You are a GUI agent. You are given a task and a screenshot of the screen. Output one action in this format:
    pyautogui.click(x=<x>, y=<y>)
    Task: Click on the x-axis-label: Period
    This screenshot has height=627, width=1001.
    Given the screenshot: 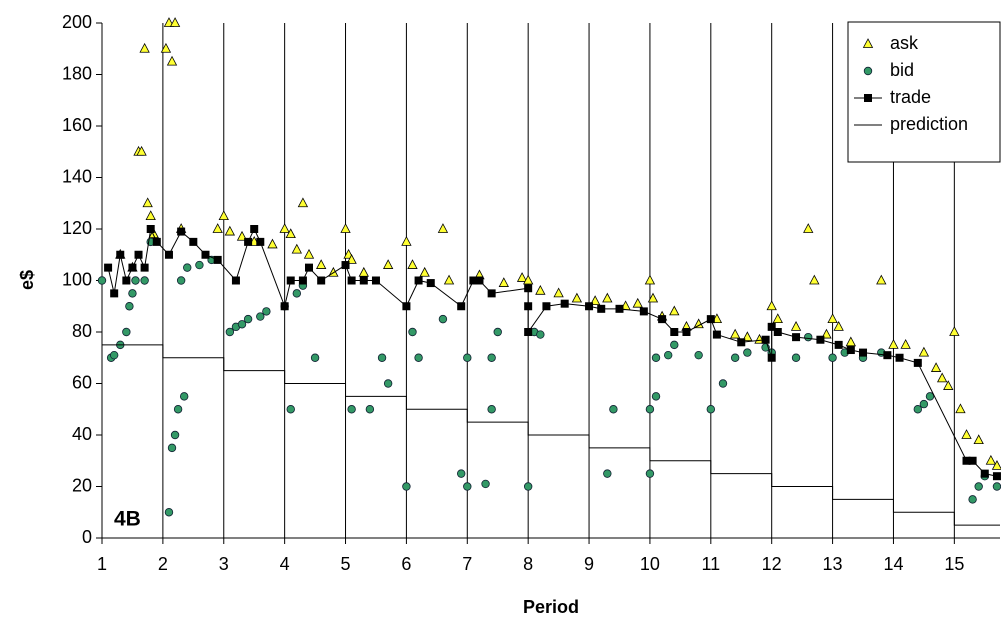 What is the action you would take?
    pyautogui.click(x=551, y=607)
    